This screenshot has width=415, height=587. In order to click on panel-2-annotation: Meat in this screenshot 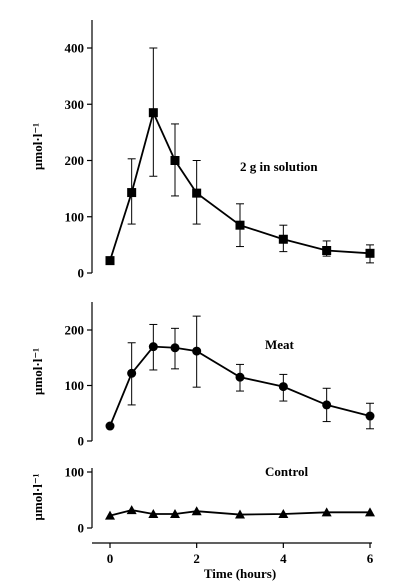, I will do `click(280, 344)`.